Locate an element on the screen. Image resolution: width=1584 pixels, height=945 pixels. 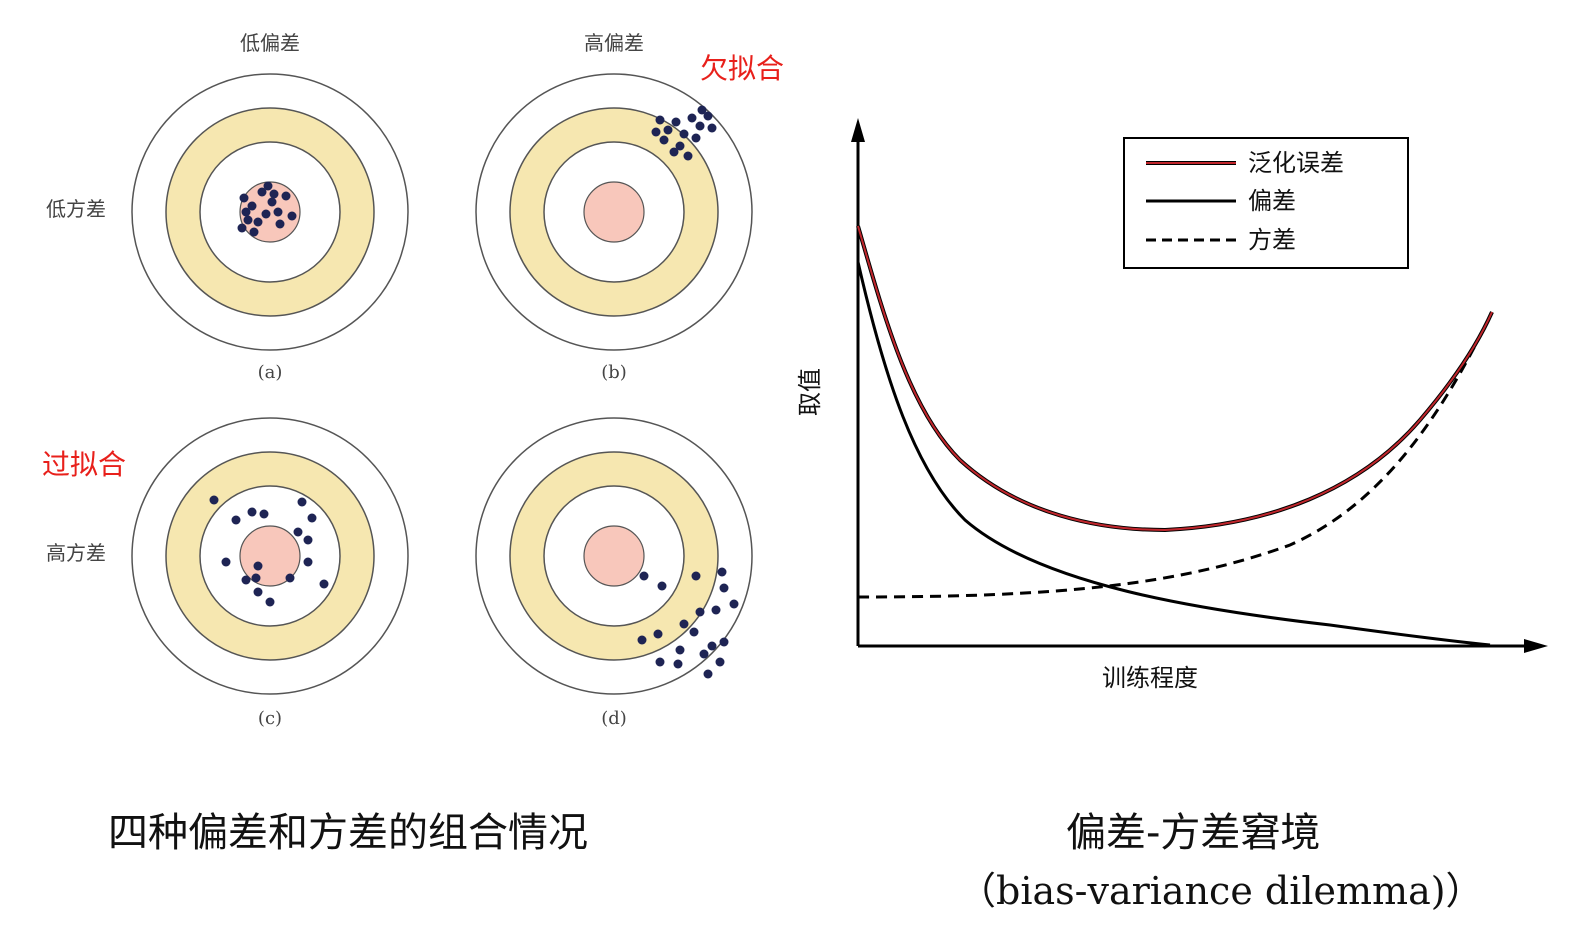
annotation-overfit: 过拟合 is located at coordinates (84, 464).